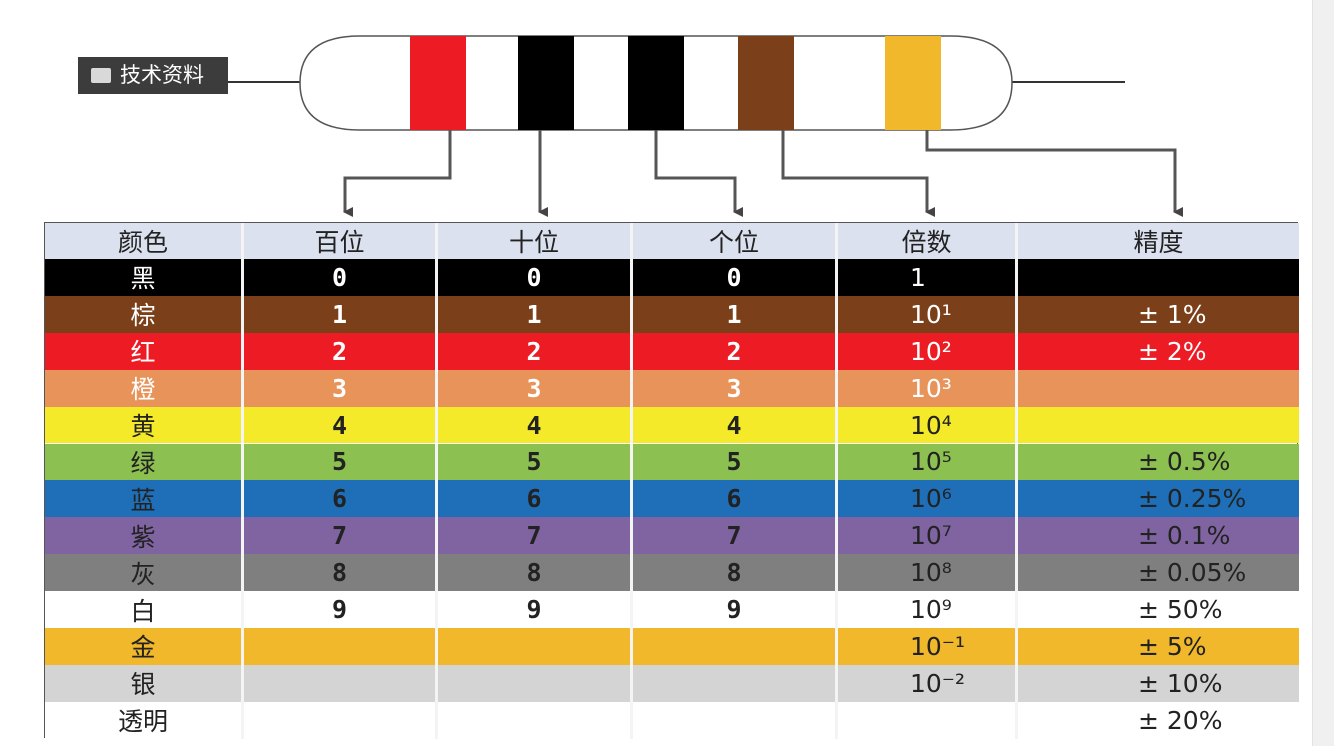 The height and width of the screenshot is (746, 1334). What do you see at coordinates (144, 609) in the screenshot?
I see `table-cell: 白` at bounding box center [144, 609].